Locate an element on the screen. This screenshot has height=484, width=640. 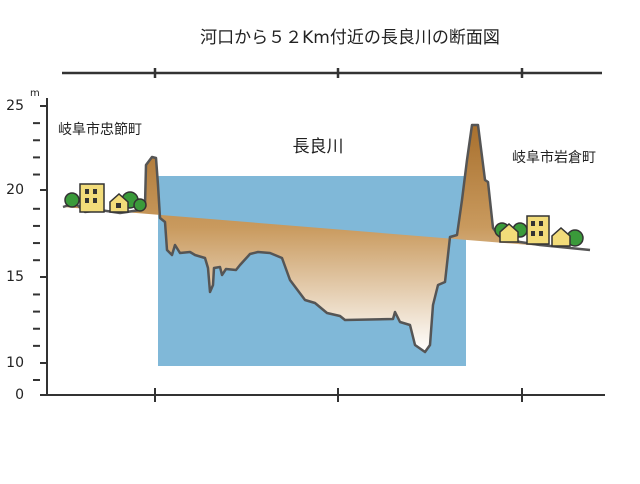
right-town is located at coordinates (539, 231).